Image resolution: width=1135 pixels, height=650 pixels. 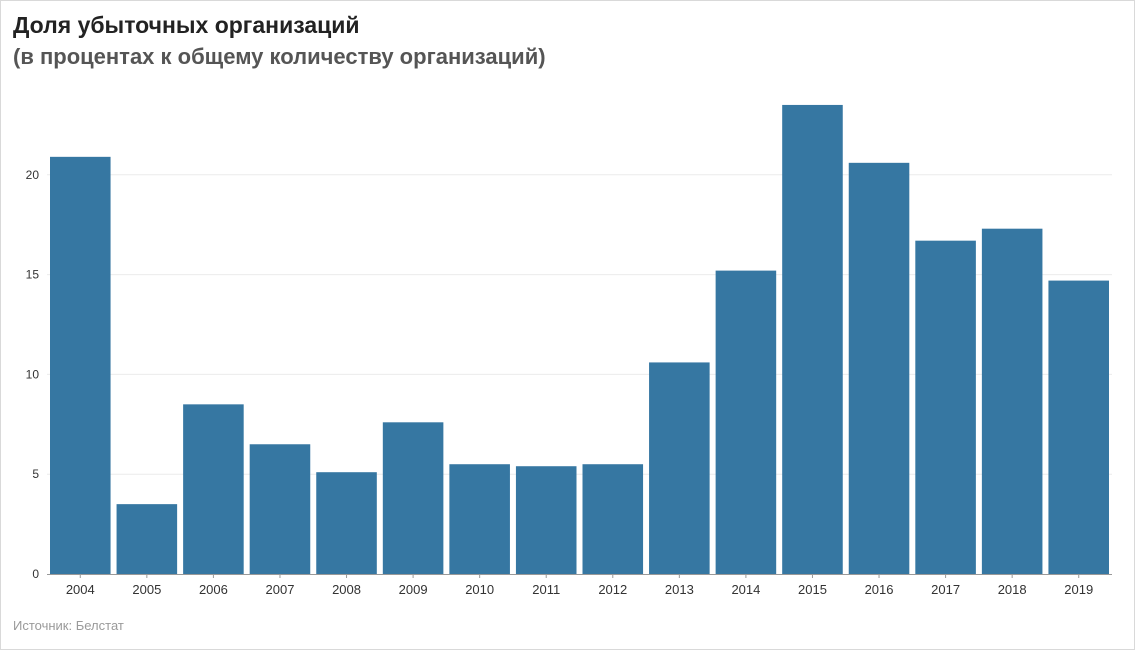 I want to click on bar-2015, so click(x=812, y=339).